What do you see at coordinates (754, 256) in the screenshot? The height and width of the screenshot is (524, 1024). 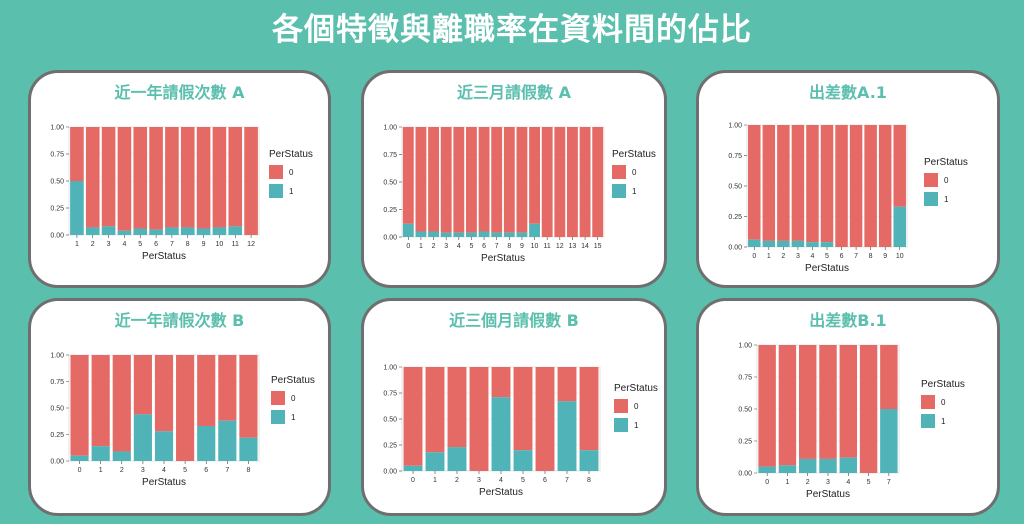 I see `x-tick-label: 0` at bounding box center [754, 256].